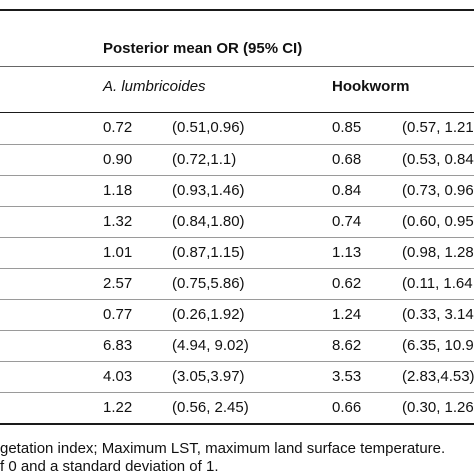 The height and width of the screenshot is (475, 474). What do you see at coordinates (347, 127) in the screenshot?
I see `b-mean-cell: 0.85` at bounding box center [347, 127].